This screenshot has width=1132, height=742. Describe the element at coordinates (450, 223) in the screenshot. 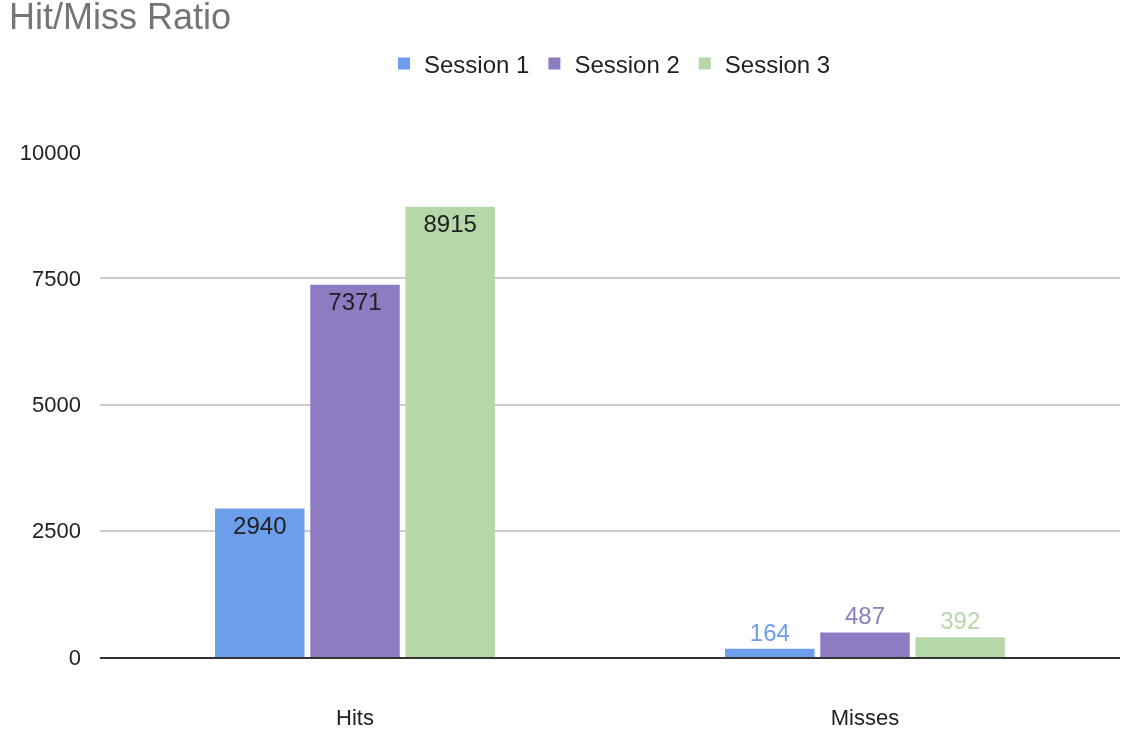

I see `data-label: 8915` at that location.